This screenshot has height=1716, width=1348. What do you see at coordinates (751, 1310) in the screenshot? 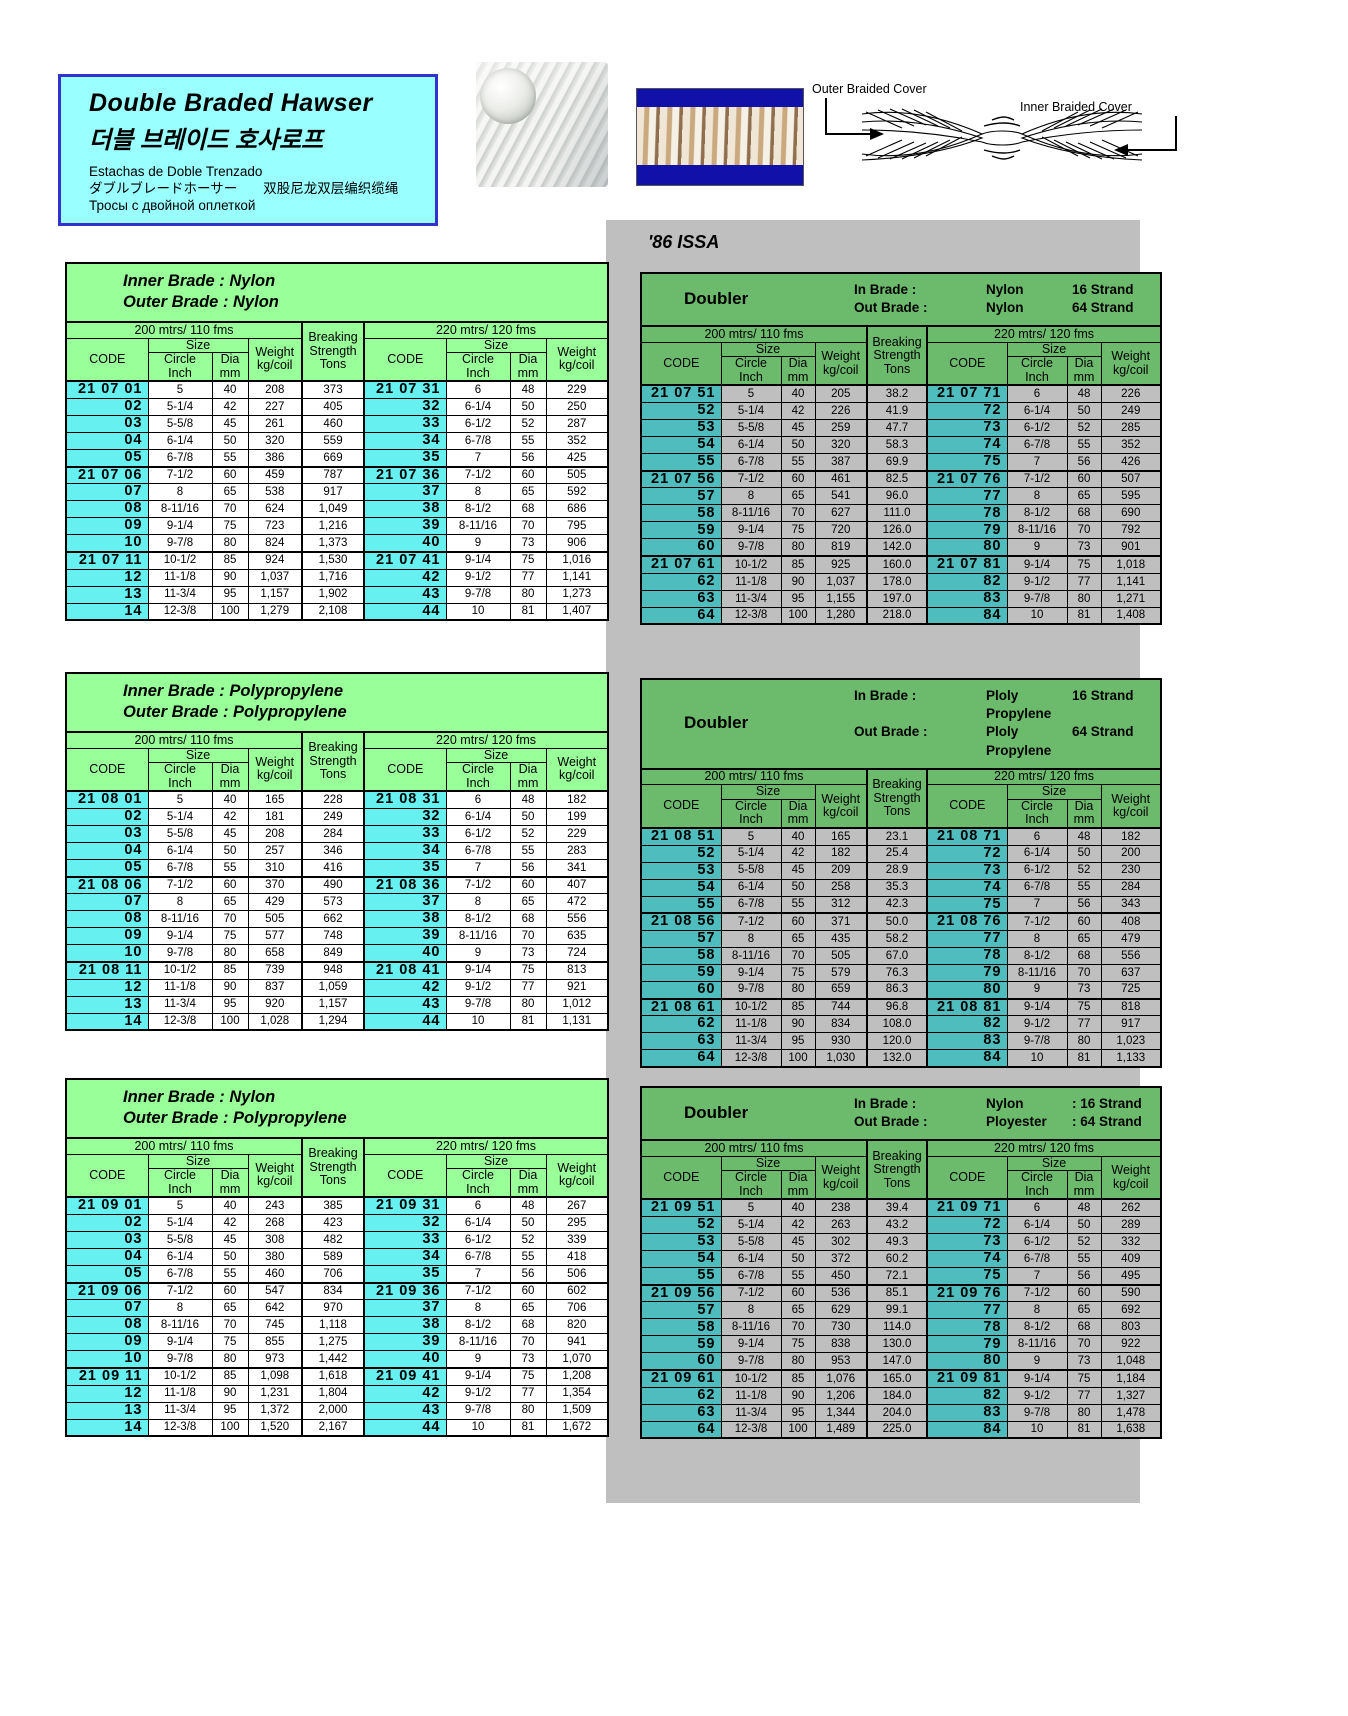
I see `row-circle-inch: 8` at bounding box center [751, 1310].